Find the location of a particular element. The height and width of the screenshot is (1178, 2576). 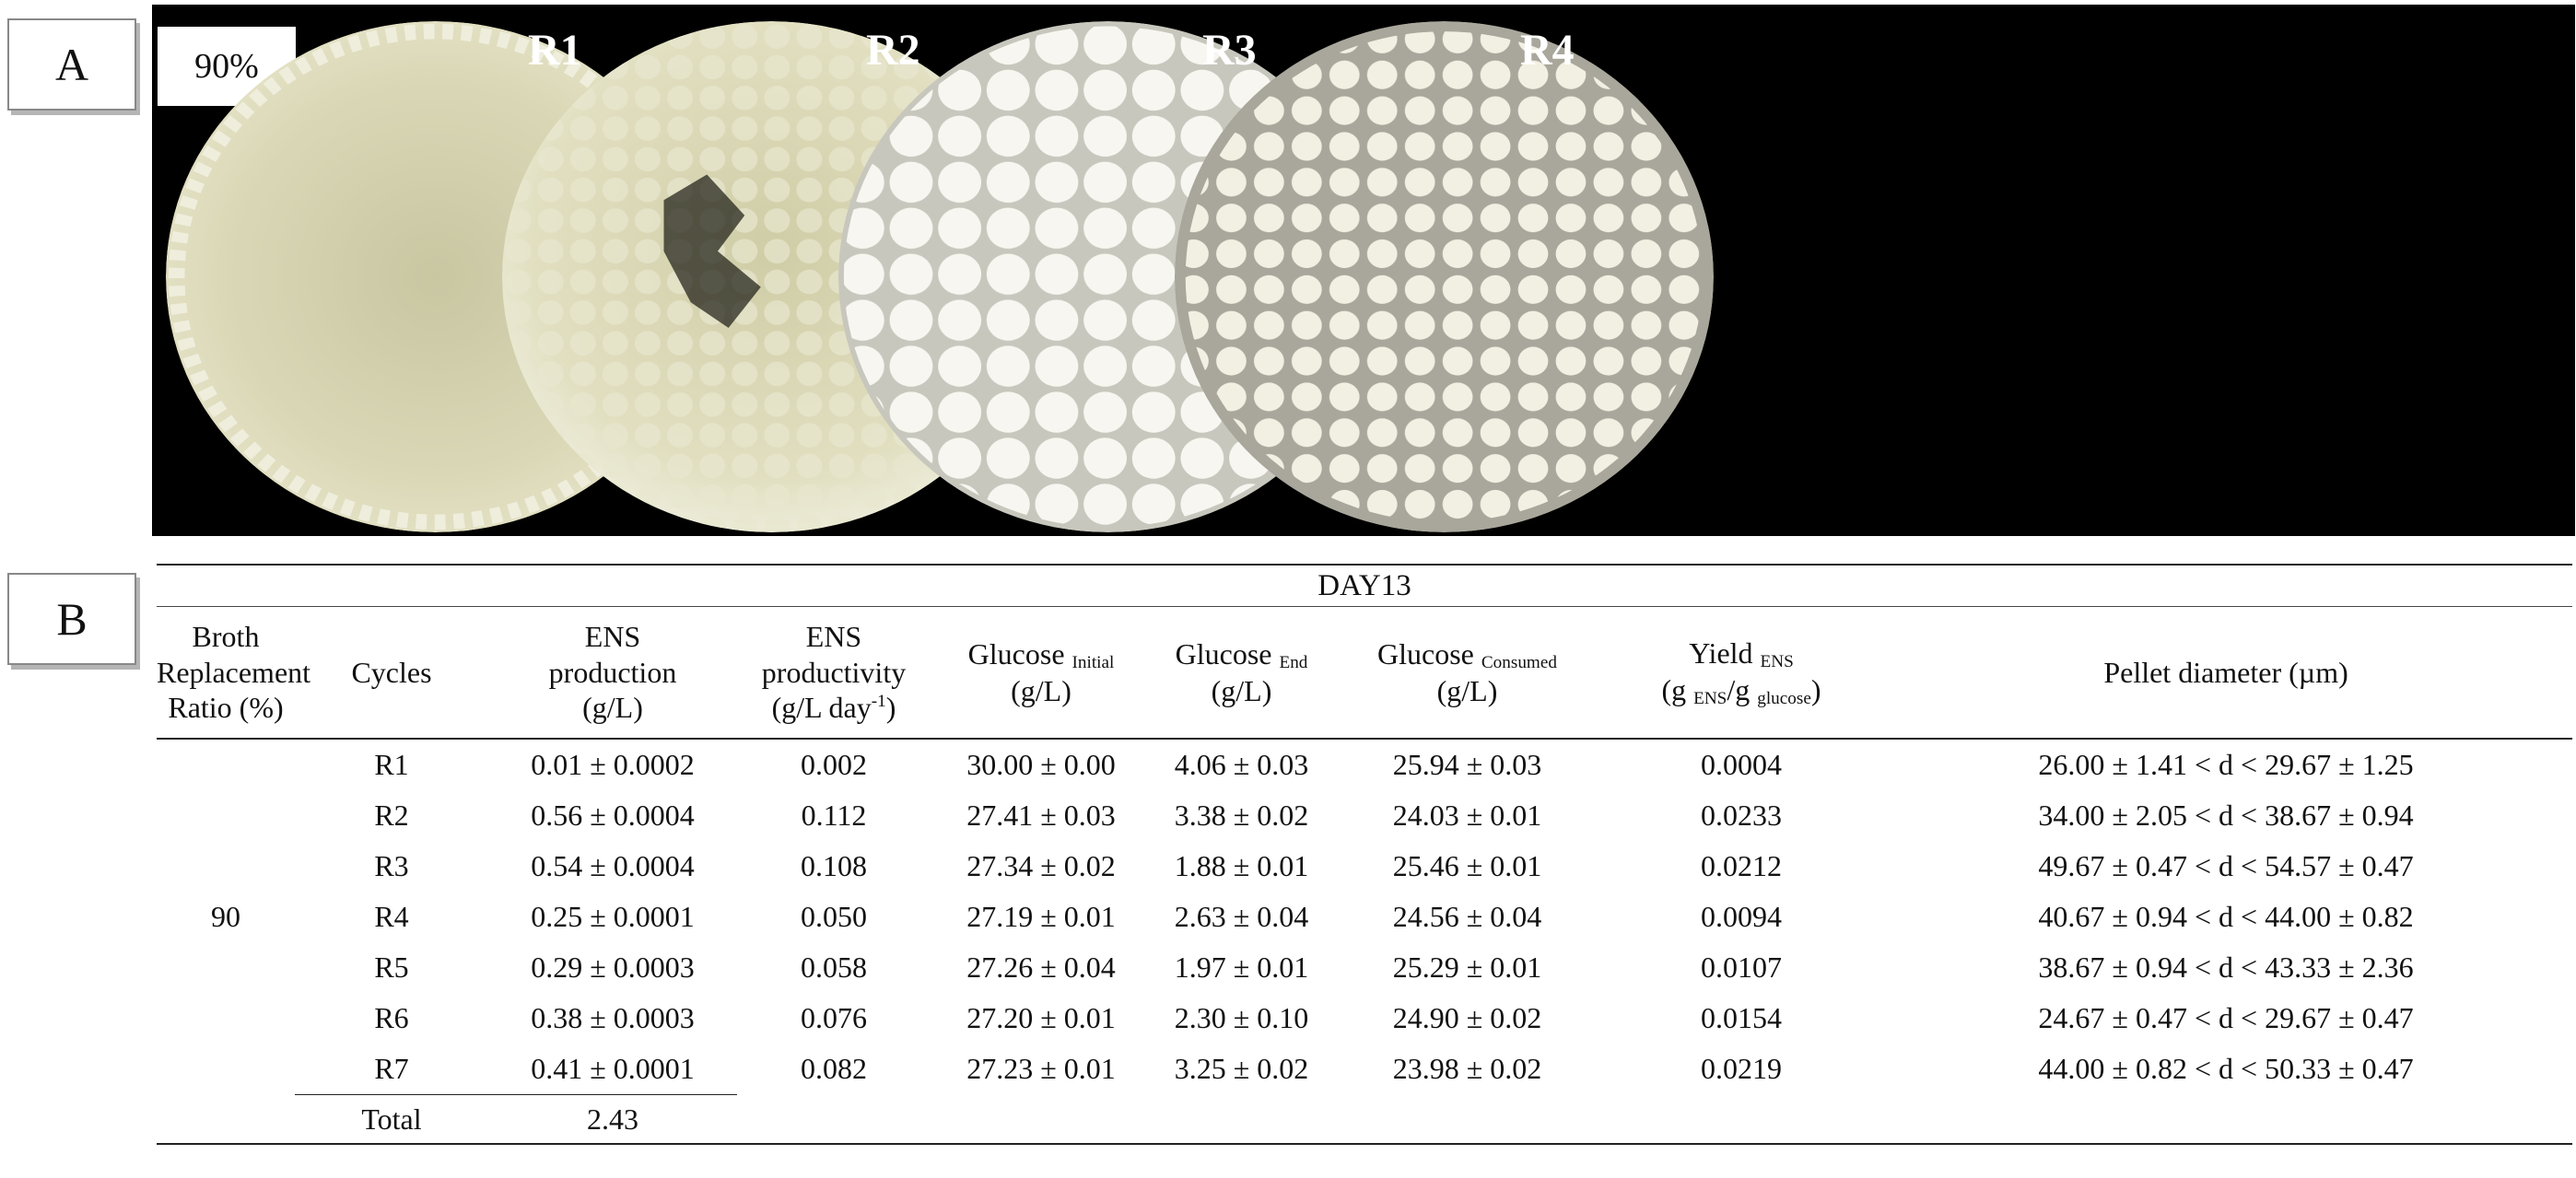

header-production: ENS production (g/L) is located at coordinates (612, 673).